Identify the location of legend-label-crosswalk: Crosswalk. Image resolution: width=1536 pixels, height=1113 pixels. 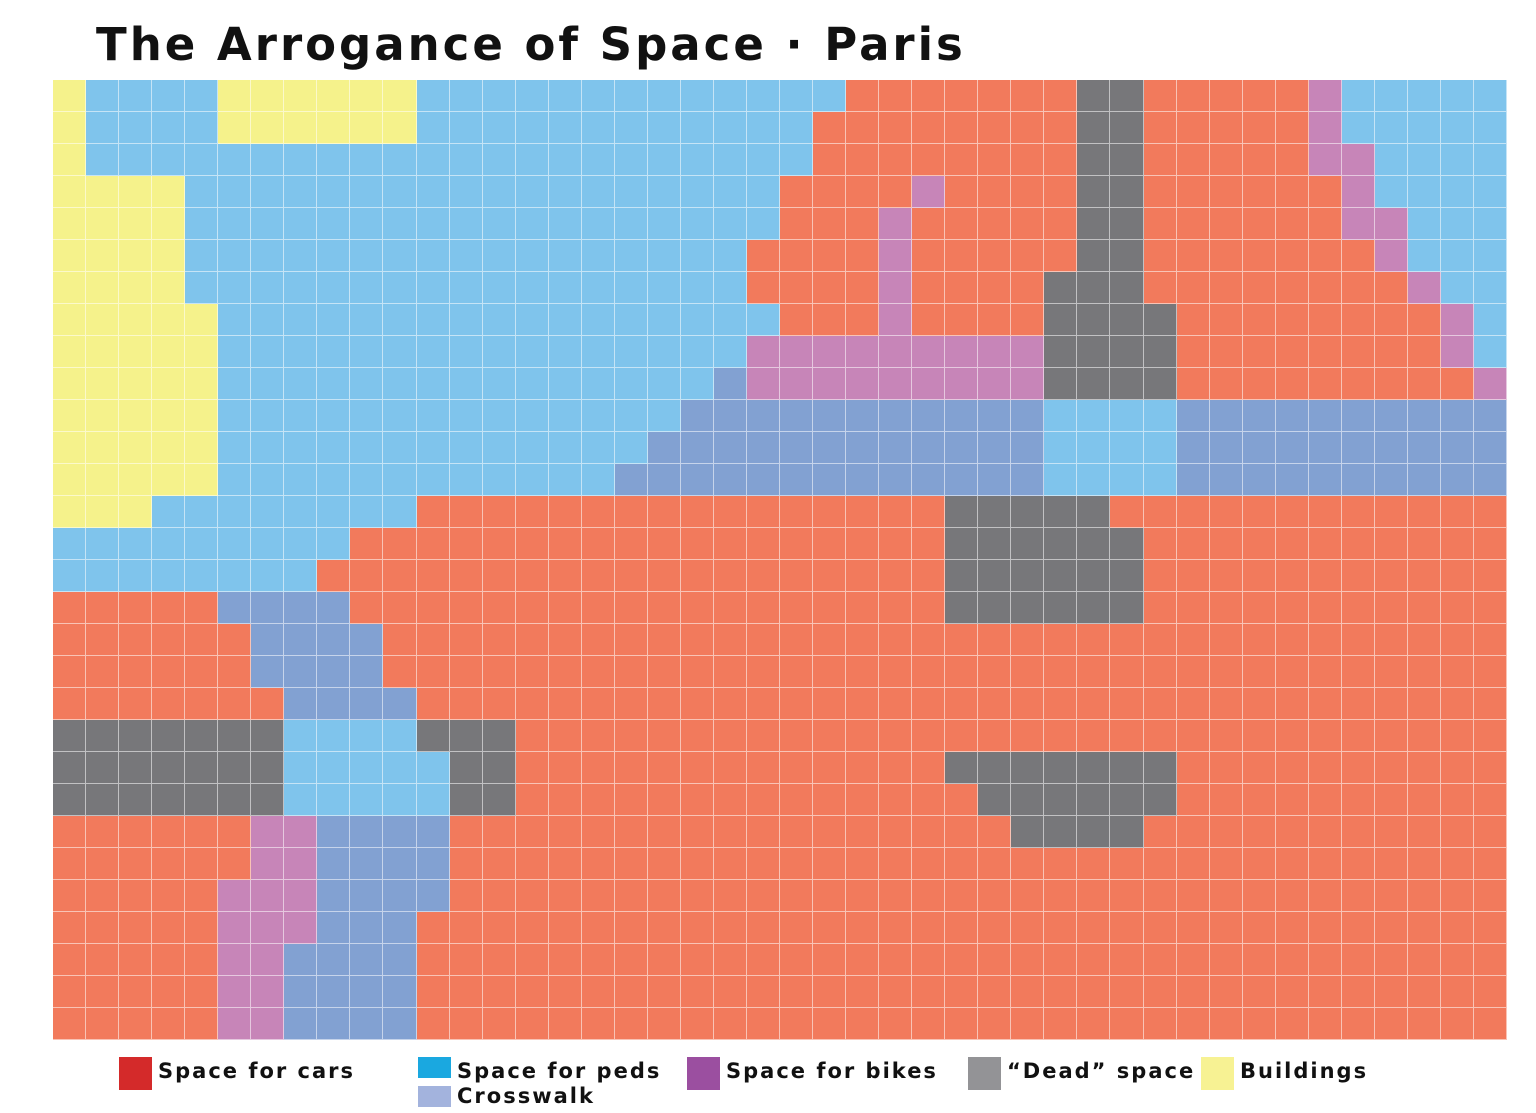
(526, 1096).